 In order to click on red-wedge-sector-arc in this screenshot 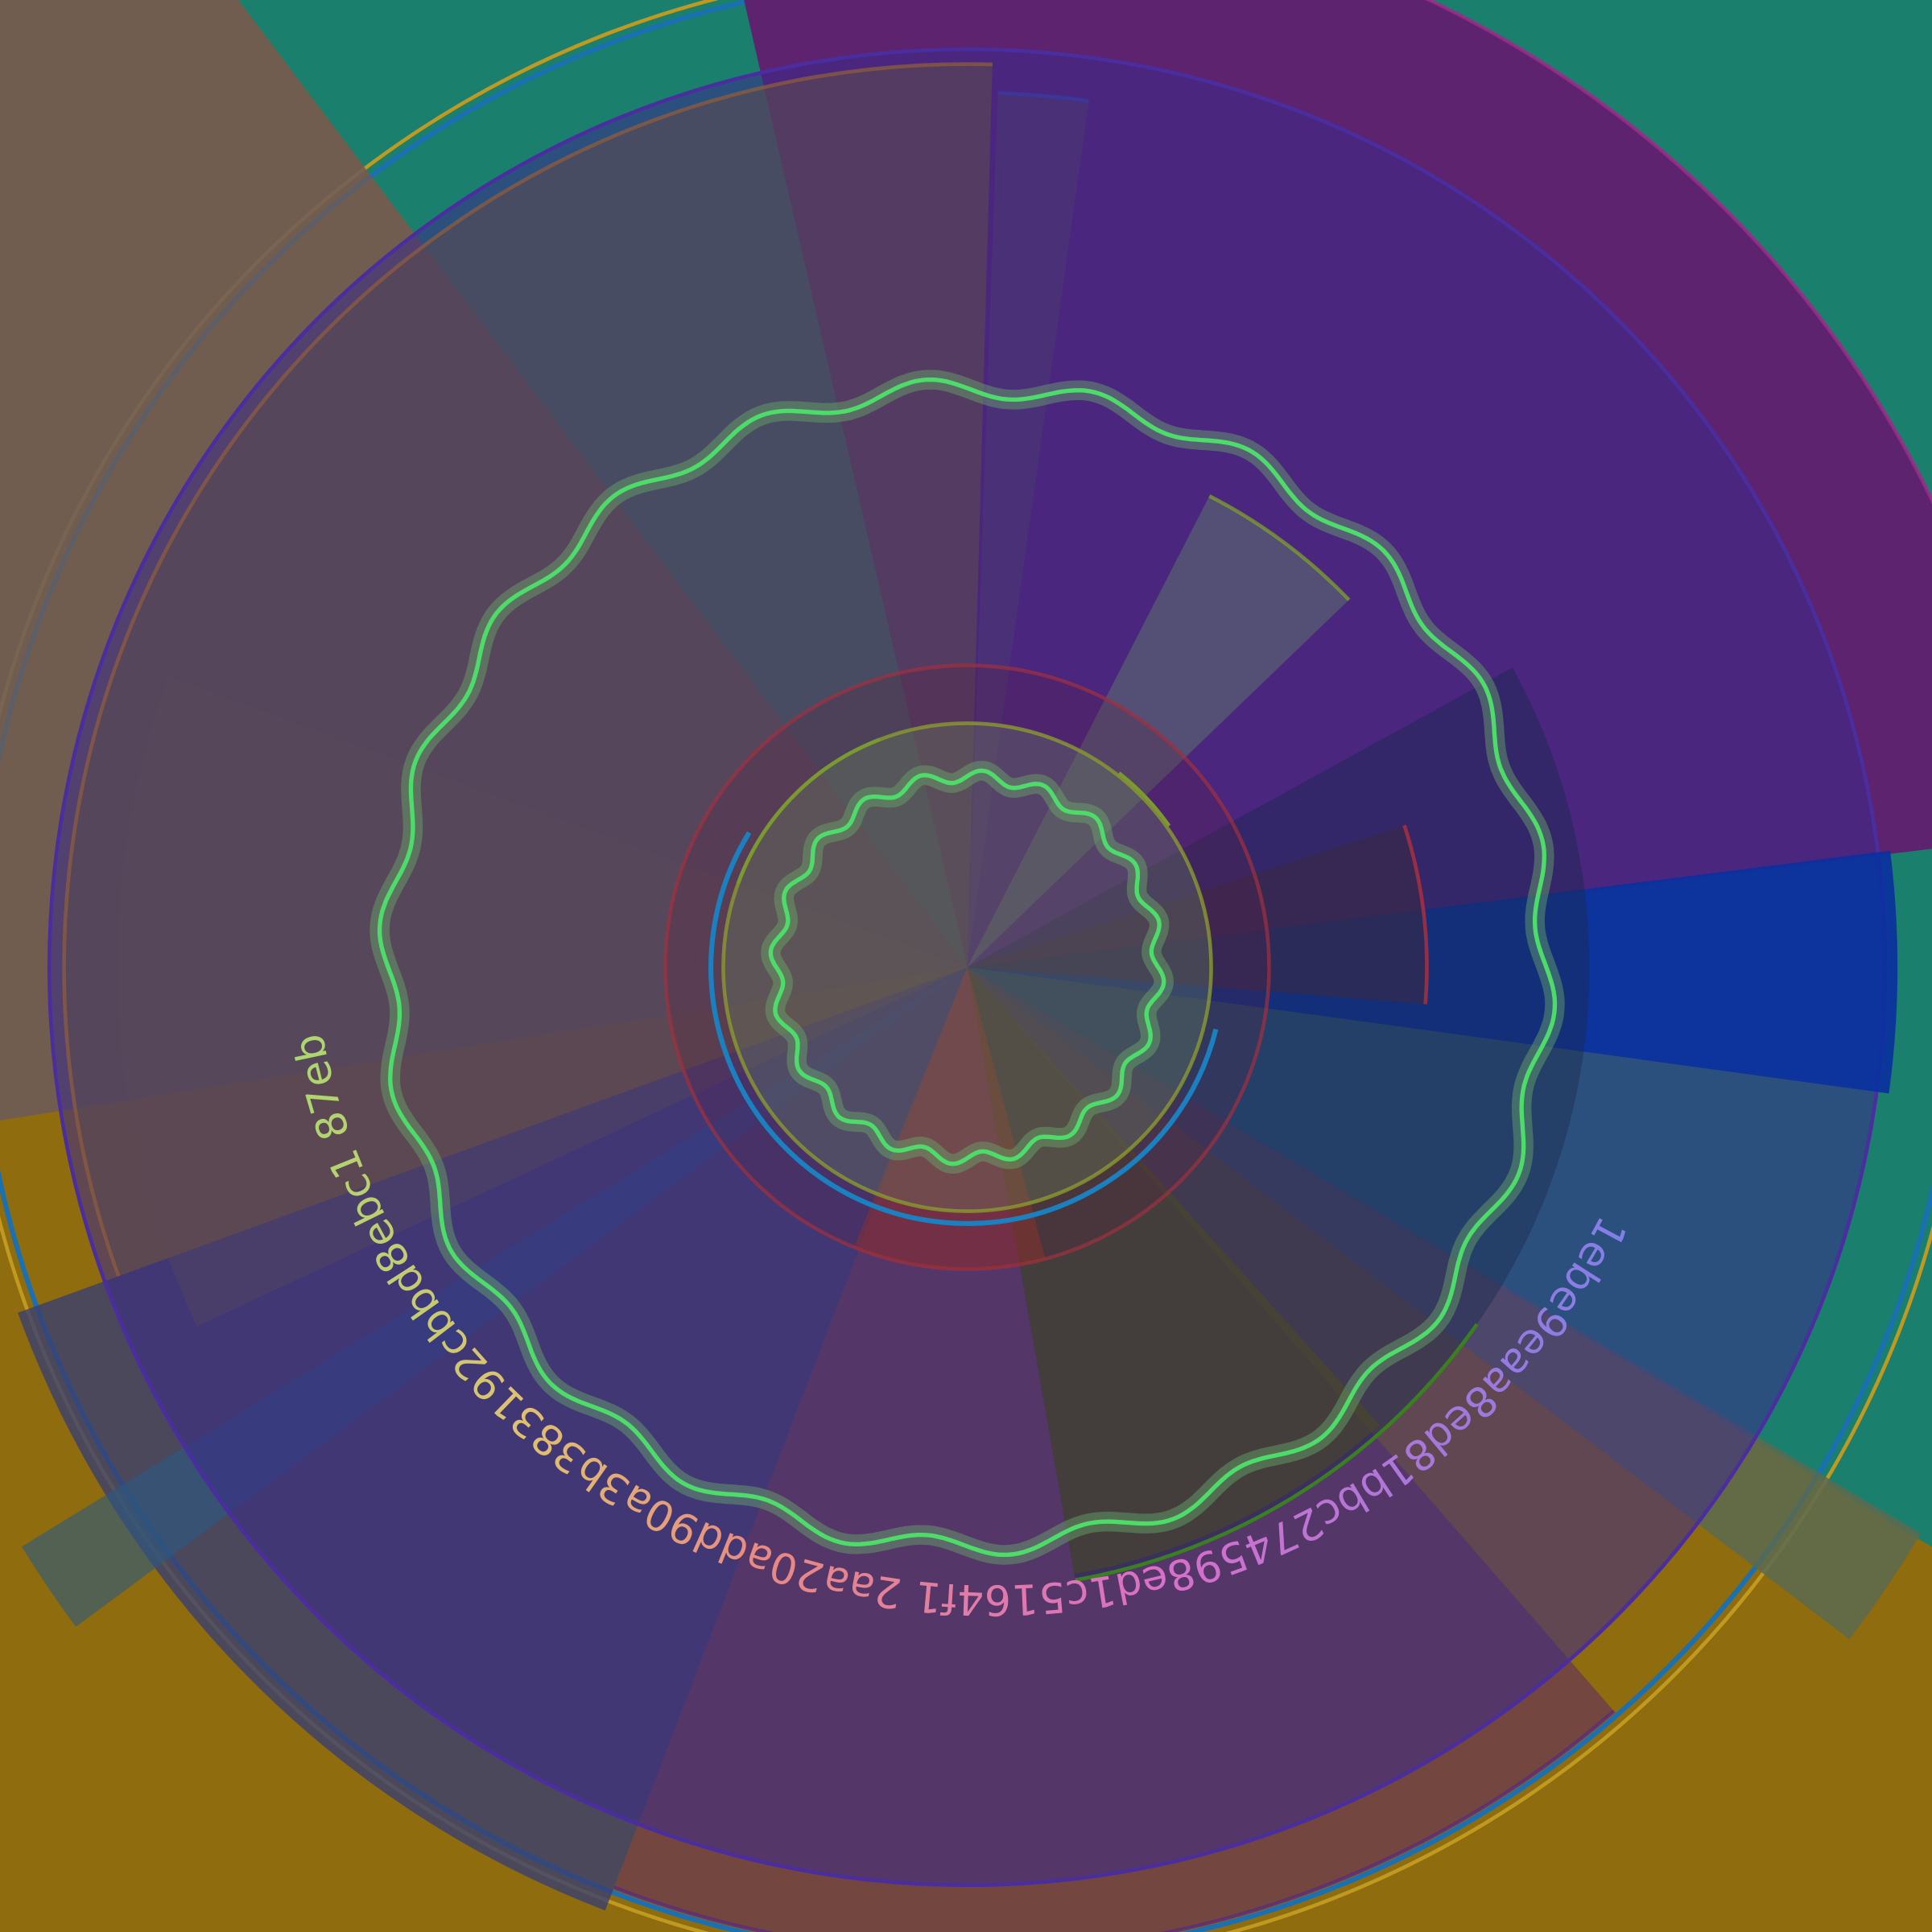, I will do `click(1415, 914)`.